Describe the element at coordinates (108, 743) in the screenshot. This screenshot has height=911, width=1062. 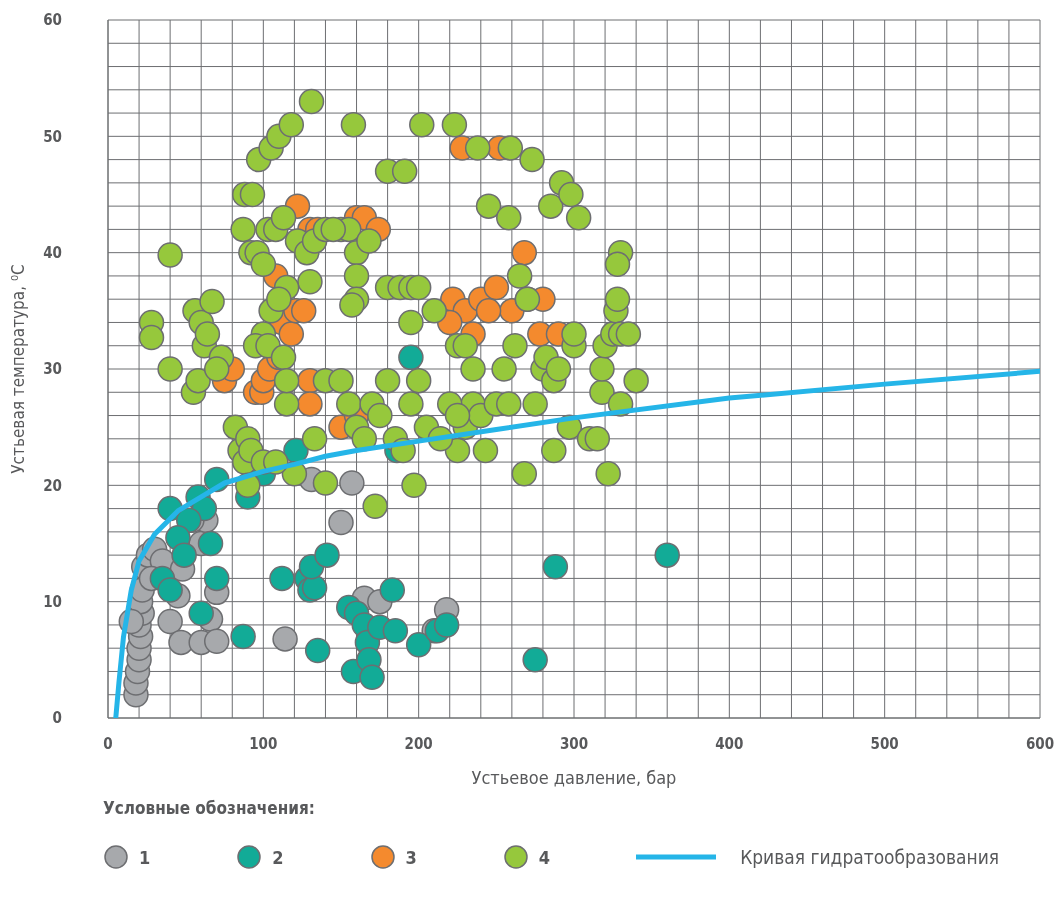
I see `x-tick-label: 0` at that location.